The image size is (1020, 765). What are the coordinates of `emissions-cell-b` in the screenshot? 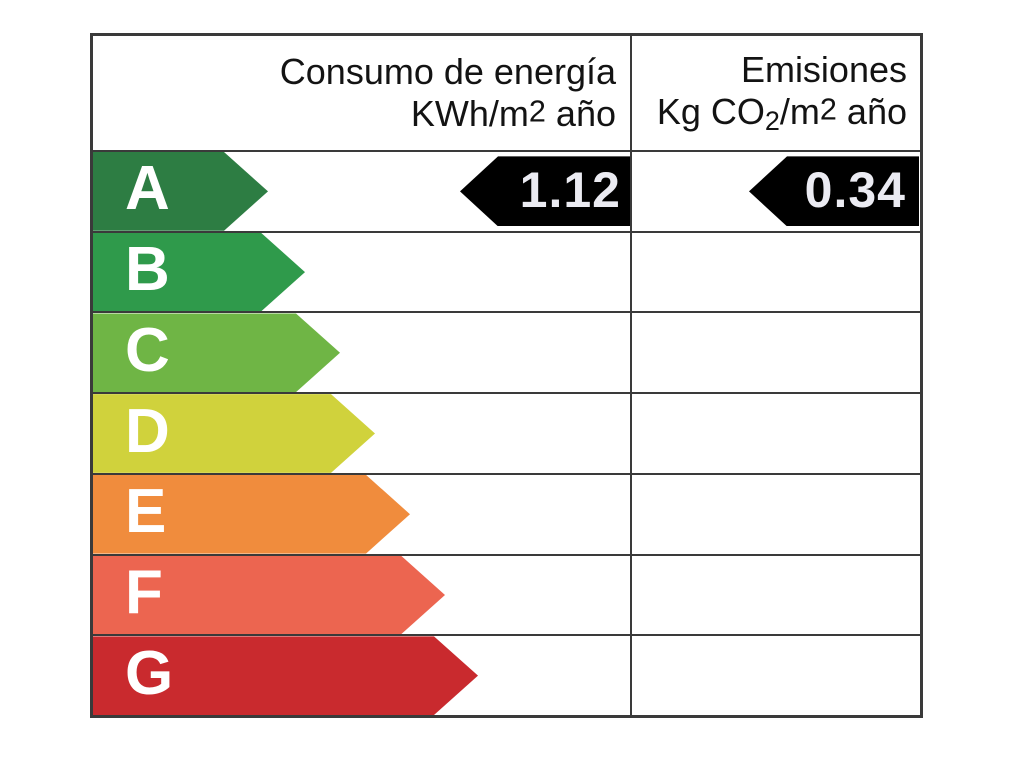 It's located at (776, 272).